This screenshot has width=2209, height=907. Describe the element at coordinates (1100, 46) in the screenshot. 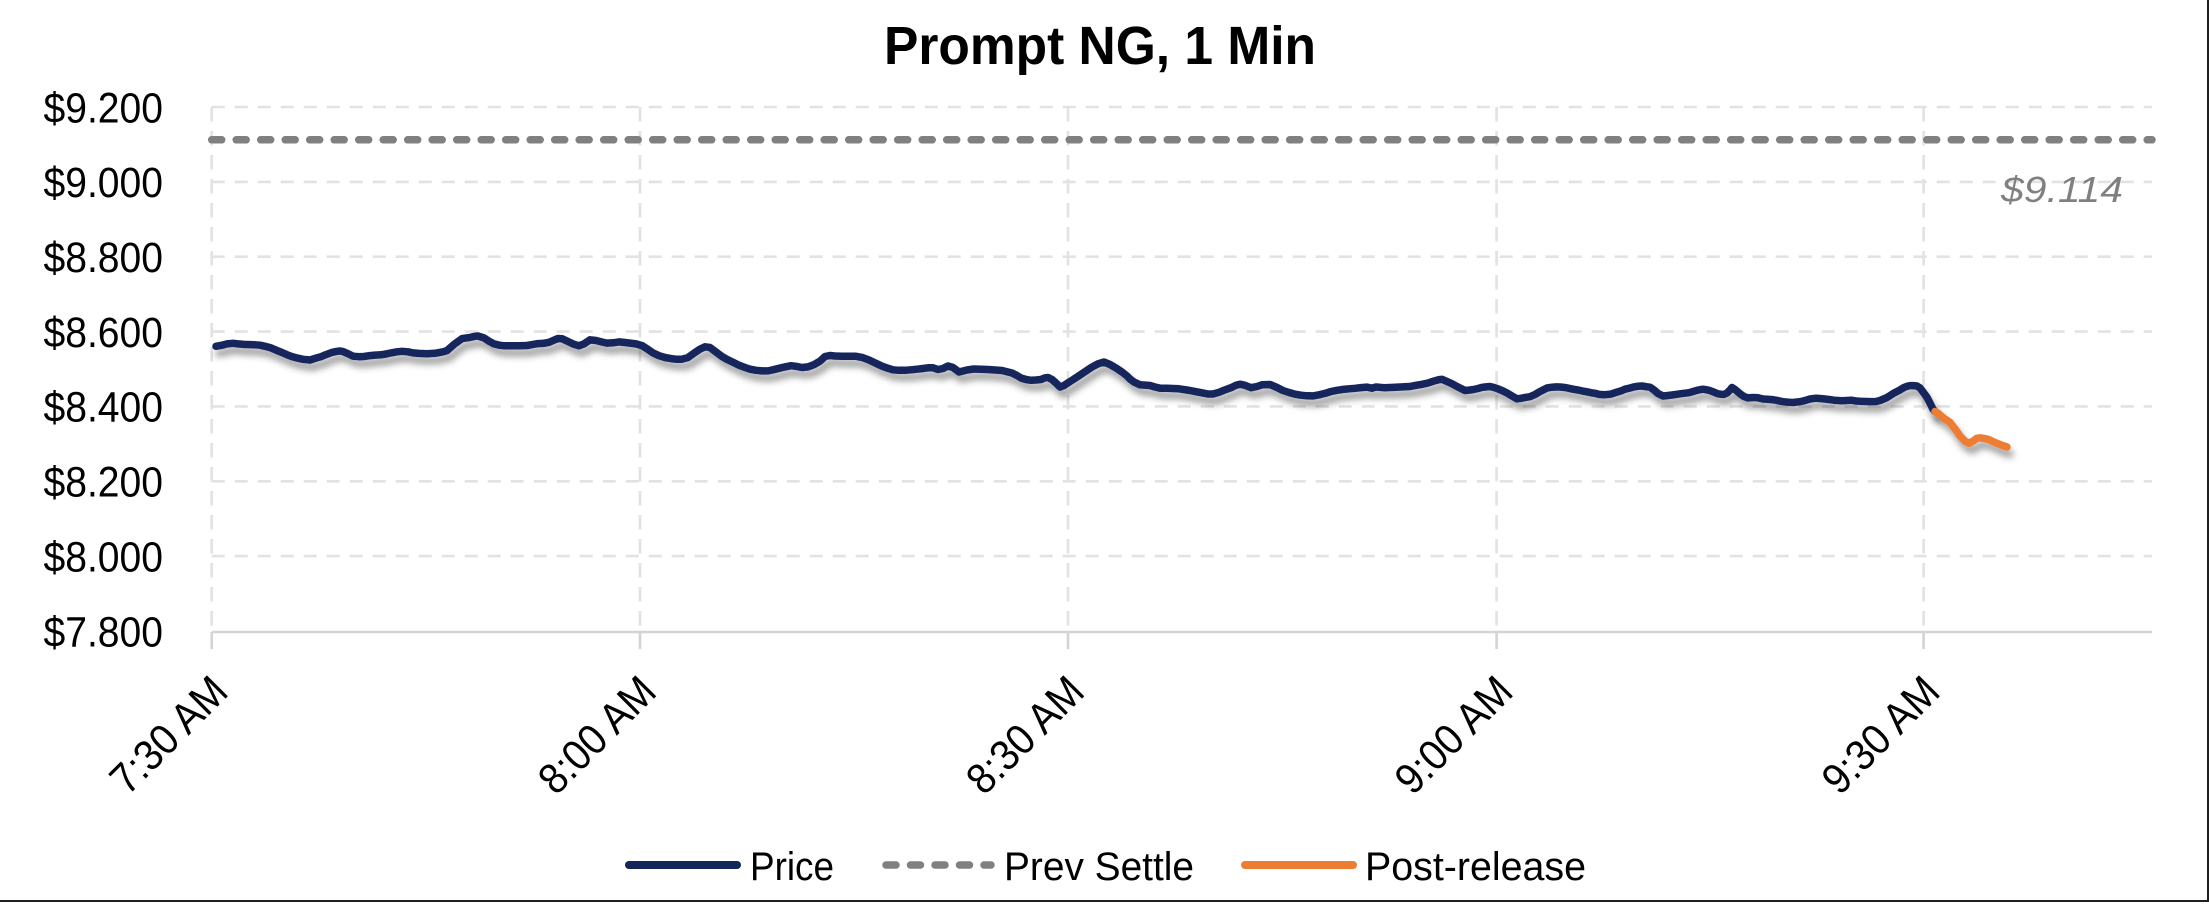

I see `svg-text: Prompt NG, 1 Min` at that location.